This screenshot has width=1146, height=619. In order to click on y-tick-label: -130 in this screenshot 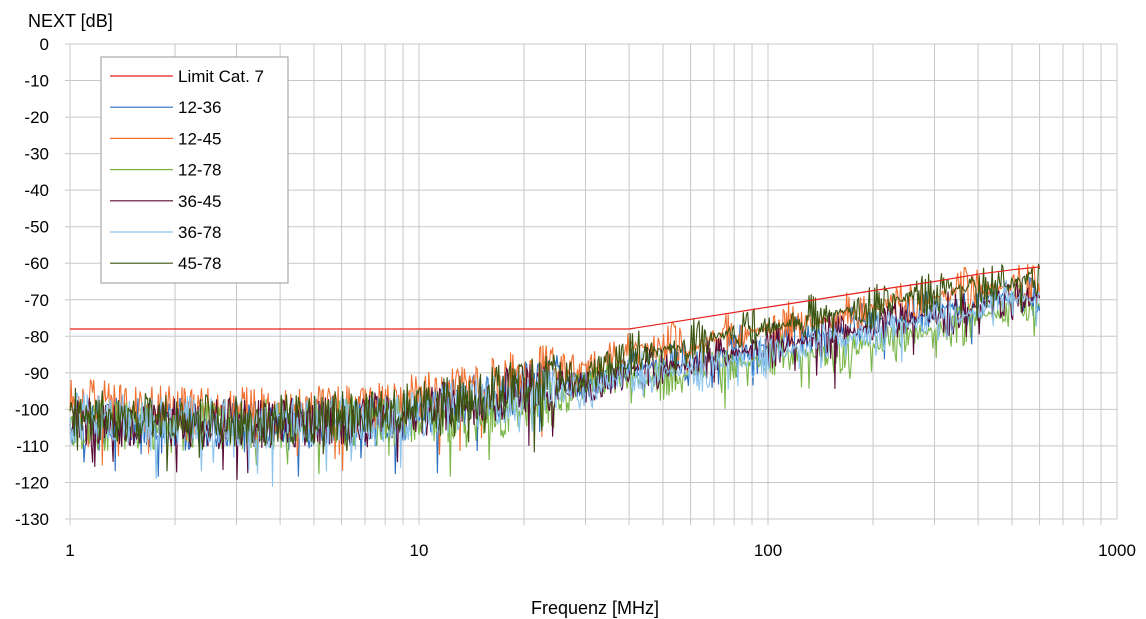, I will do `click(32, 519)`.